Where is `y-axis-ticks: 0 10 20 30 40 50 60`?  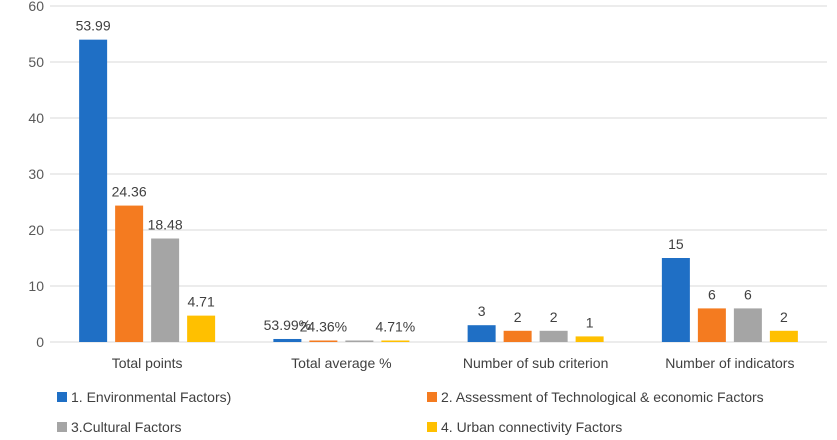
y-axis-ticks: 0 10 20 30 40 50 60 is located at coordinates (36, 175).